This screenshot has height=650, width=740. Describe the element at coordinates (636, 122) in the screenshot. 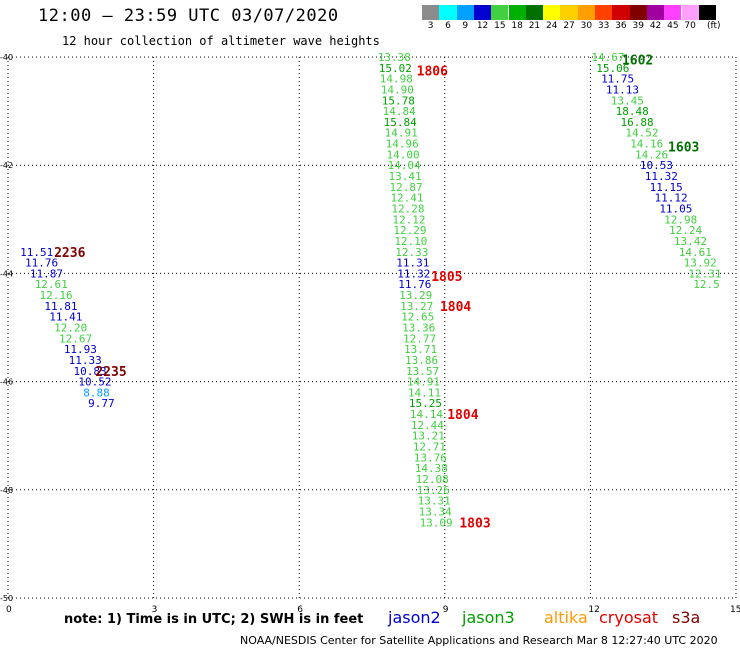

I see `wave-height-point: 16.88` at that location.